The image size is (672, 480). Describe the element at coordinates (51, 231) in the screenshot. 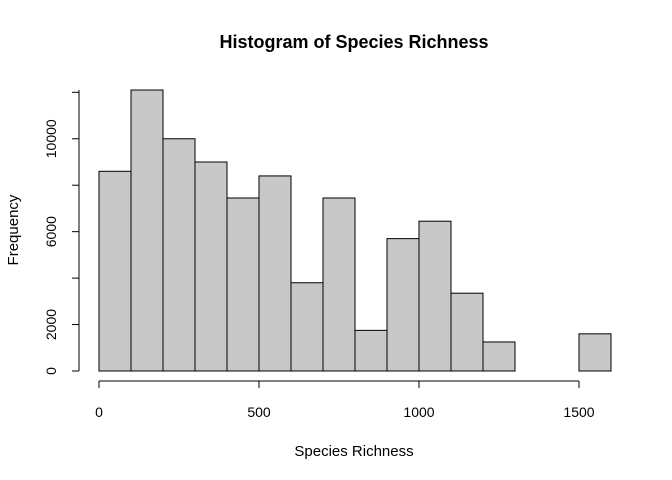

I see `y-tick-label: 6000` at that location.